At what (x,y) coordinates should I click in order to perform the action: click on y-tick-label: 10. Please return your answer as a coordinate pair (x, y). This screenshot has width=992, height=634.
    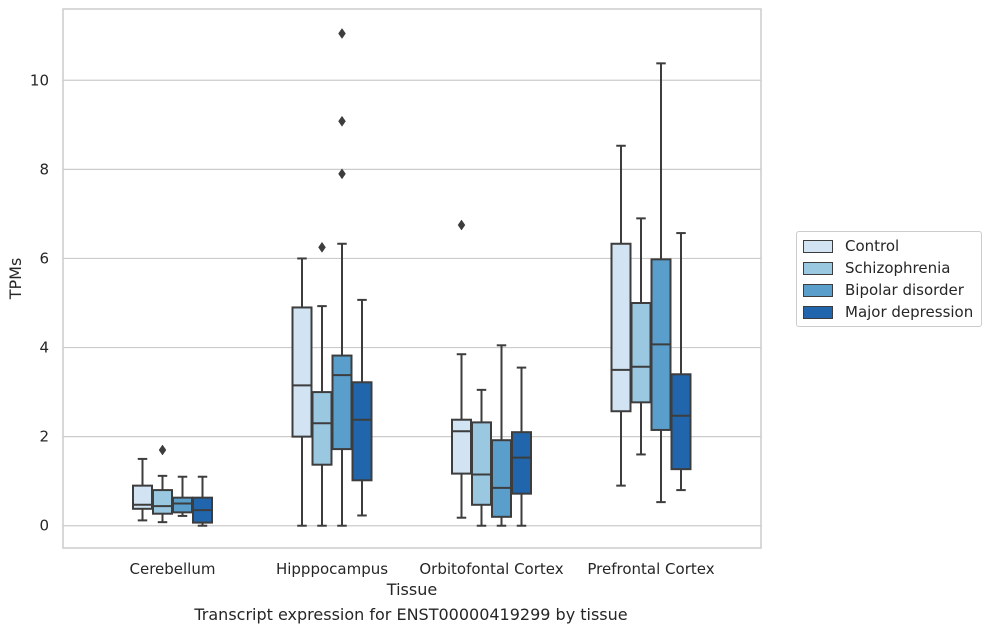
    Looking at the image, I should click on (39, 80).